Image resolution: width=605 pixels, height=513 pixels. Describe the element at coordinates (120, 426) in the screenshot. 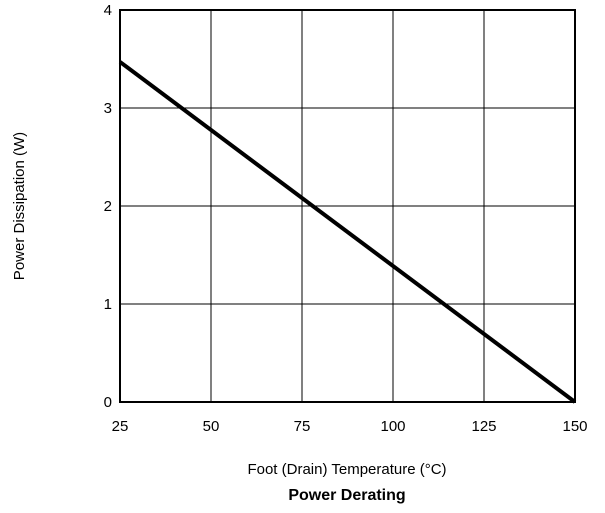

I see `x-tick-label: 25` at that location.